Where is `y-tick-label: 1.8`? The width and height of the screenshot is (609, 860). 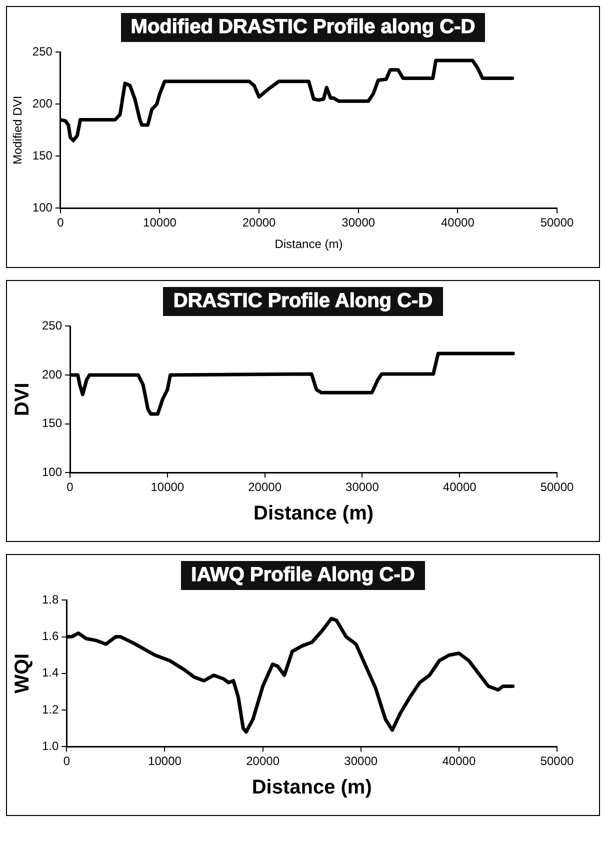
y-tick-label: 1.8 is located at coordinates (50, 599).